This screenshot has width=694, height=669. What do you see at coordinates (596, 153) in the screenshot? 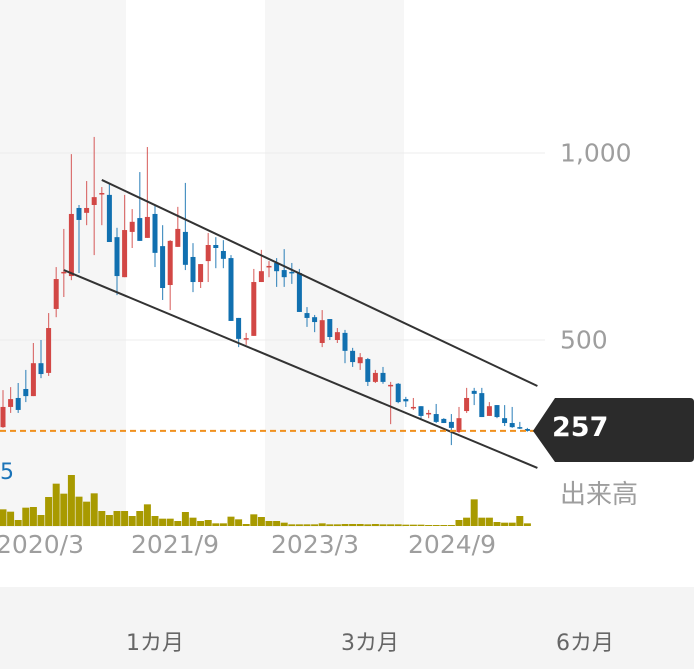
I see `y-tick-1000: 1,000` at bounding box center [596, 153].